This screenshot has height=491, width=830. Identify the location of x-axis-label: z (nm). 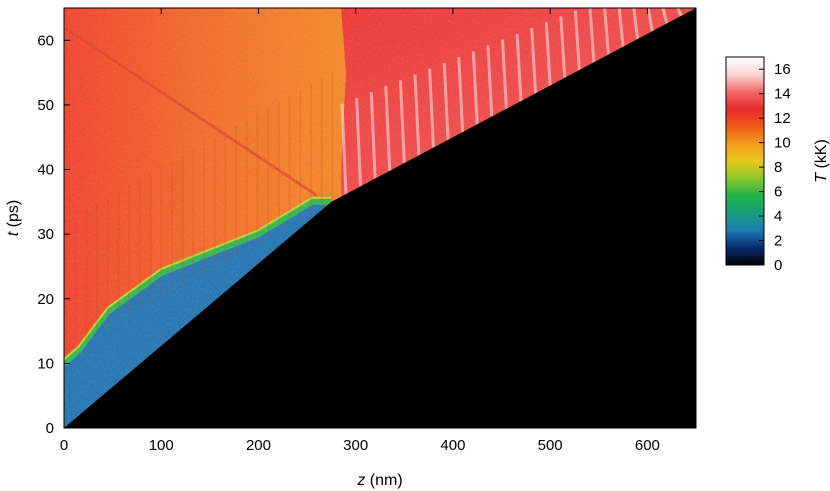
(379, 480).